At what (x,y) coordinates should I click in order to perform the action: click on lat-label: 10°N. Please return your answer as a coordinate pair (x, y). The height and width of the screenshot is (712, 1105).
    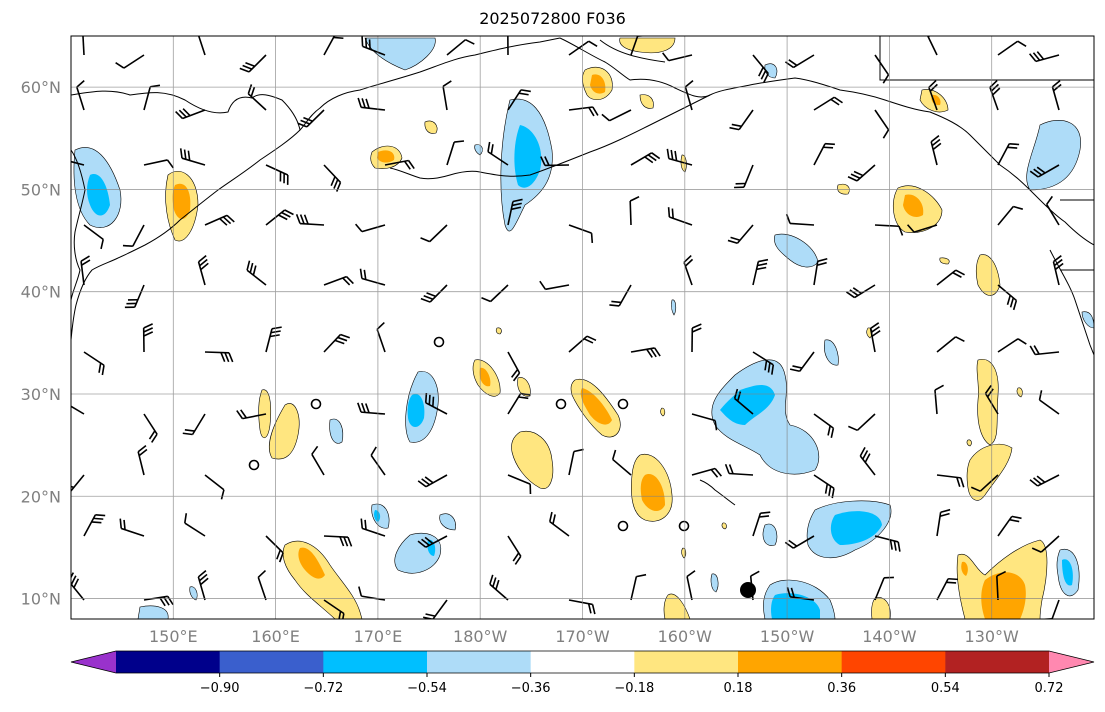
    Looking at the image, I should click on (41, 599).